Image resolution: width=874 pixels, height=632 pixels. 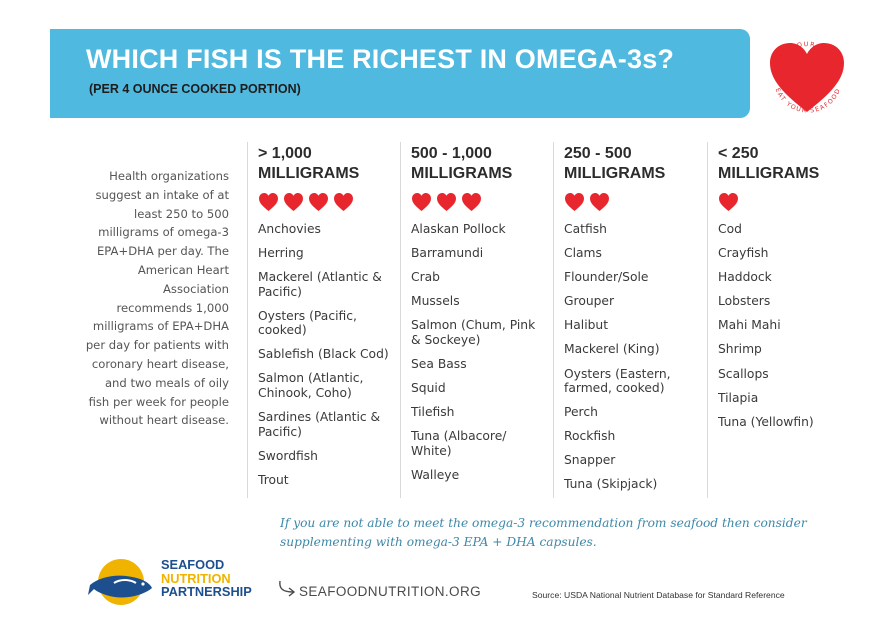 I want to click on love-your-heart-badge: LOVE YOUR HEART EAT YOUR SEAFOOD, so click(x=807, y=76).